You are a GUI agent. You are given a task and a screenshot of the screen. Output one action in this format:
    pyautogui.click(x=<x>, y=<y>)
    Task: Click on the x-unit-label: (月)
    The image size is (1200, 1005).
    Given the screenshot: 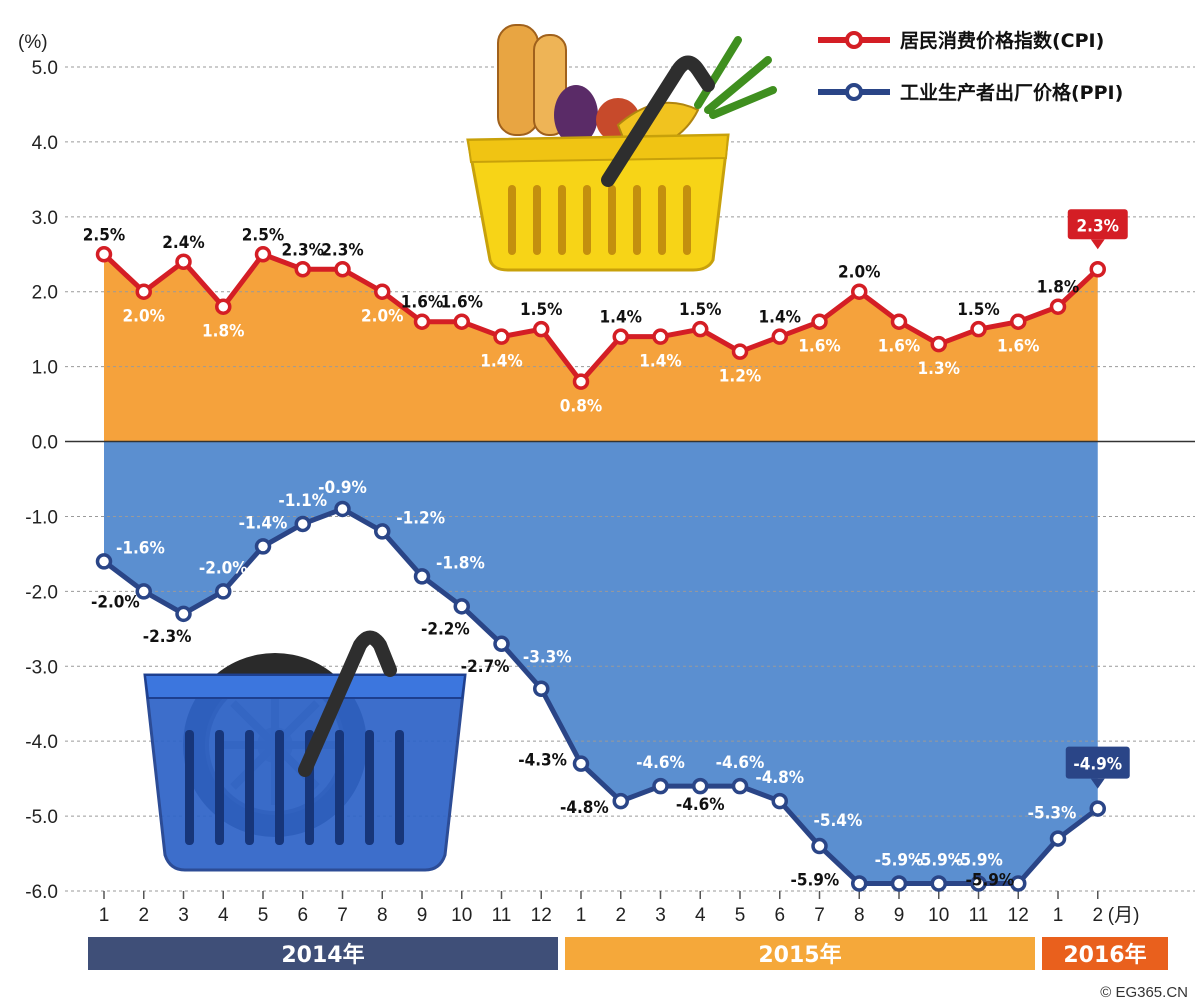 What is the action you would take?
    pyautogui.click(x=1124, y=915)
    